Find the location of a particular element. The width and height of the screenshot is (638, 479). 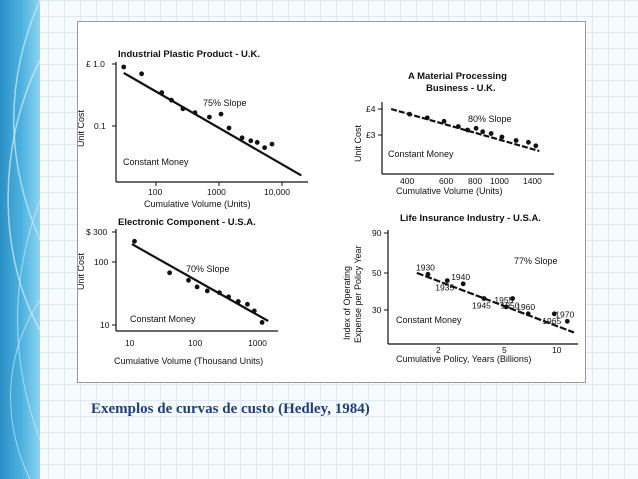

panel1-trend-line is located at coordinates (212, 124).